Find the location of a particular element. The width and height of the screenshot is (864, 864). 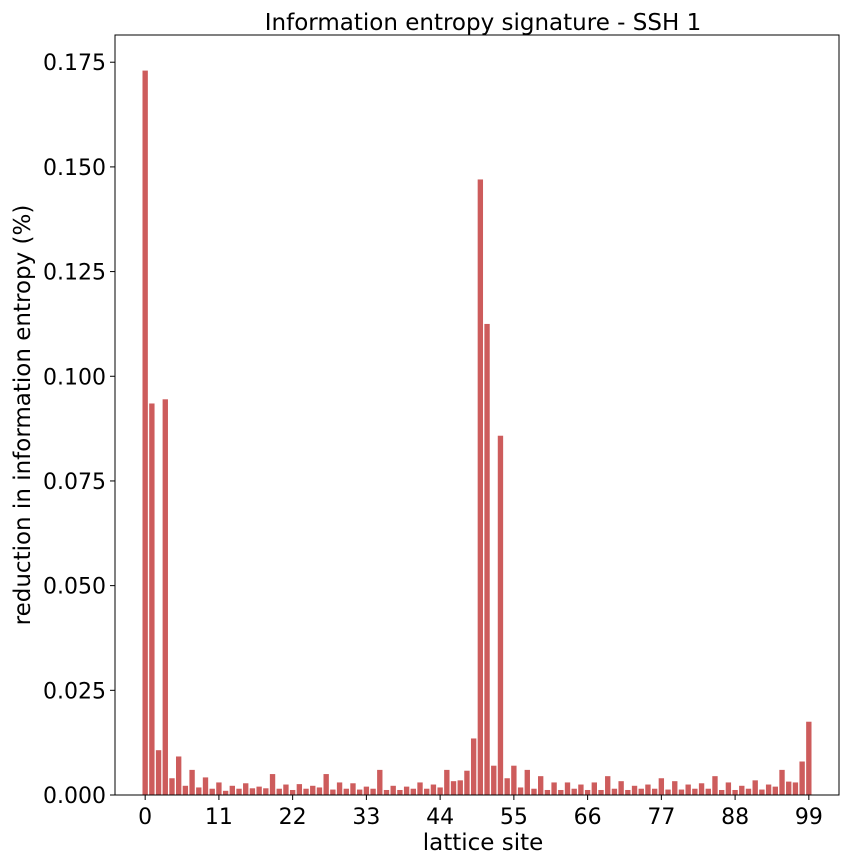

y-tick-label: 0.150 is located at coordinates (74, 168).